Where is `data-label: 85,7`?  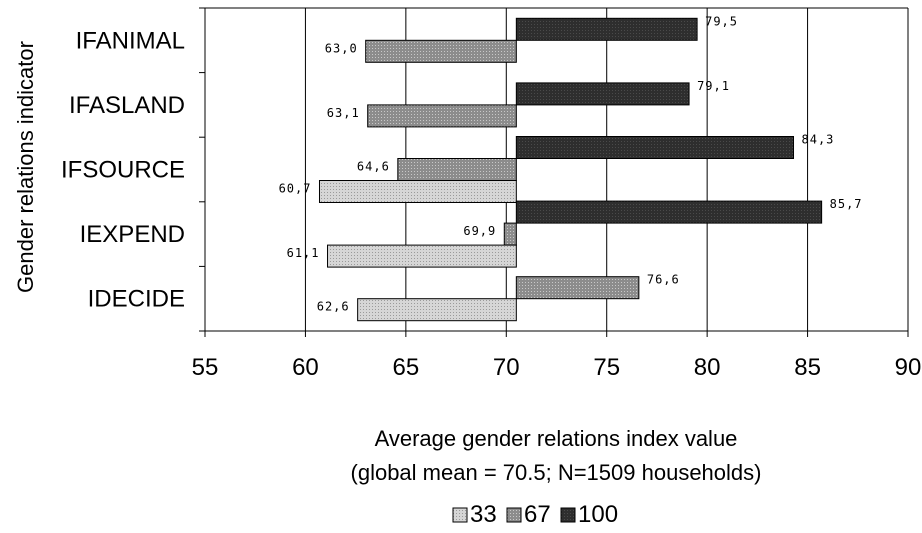
data-label: 85,7 is located at coordinates (846, 204).